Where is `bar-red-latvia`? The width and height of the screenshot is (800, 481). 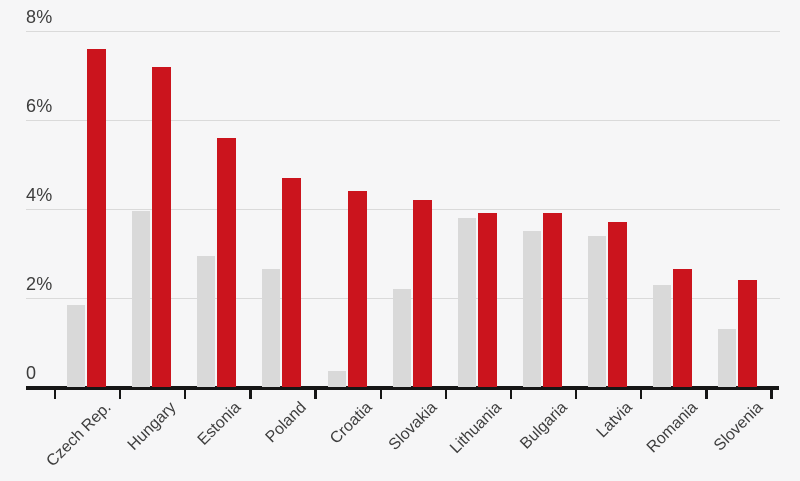
bar-red-latvia is located at coordinates (618, 304).